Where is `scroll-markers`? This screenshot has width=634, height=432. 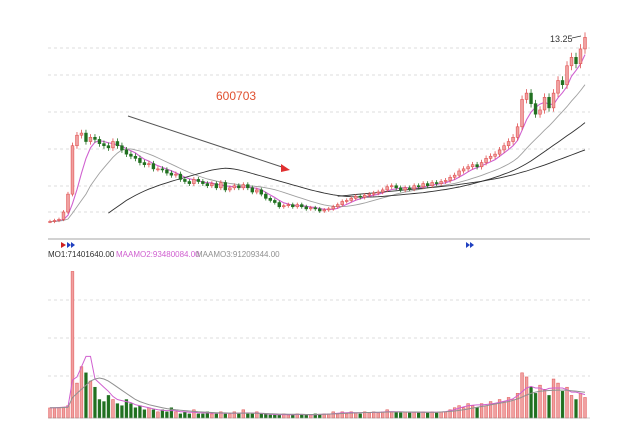
scroll-markers is located at coordinates (267, 245).